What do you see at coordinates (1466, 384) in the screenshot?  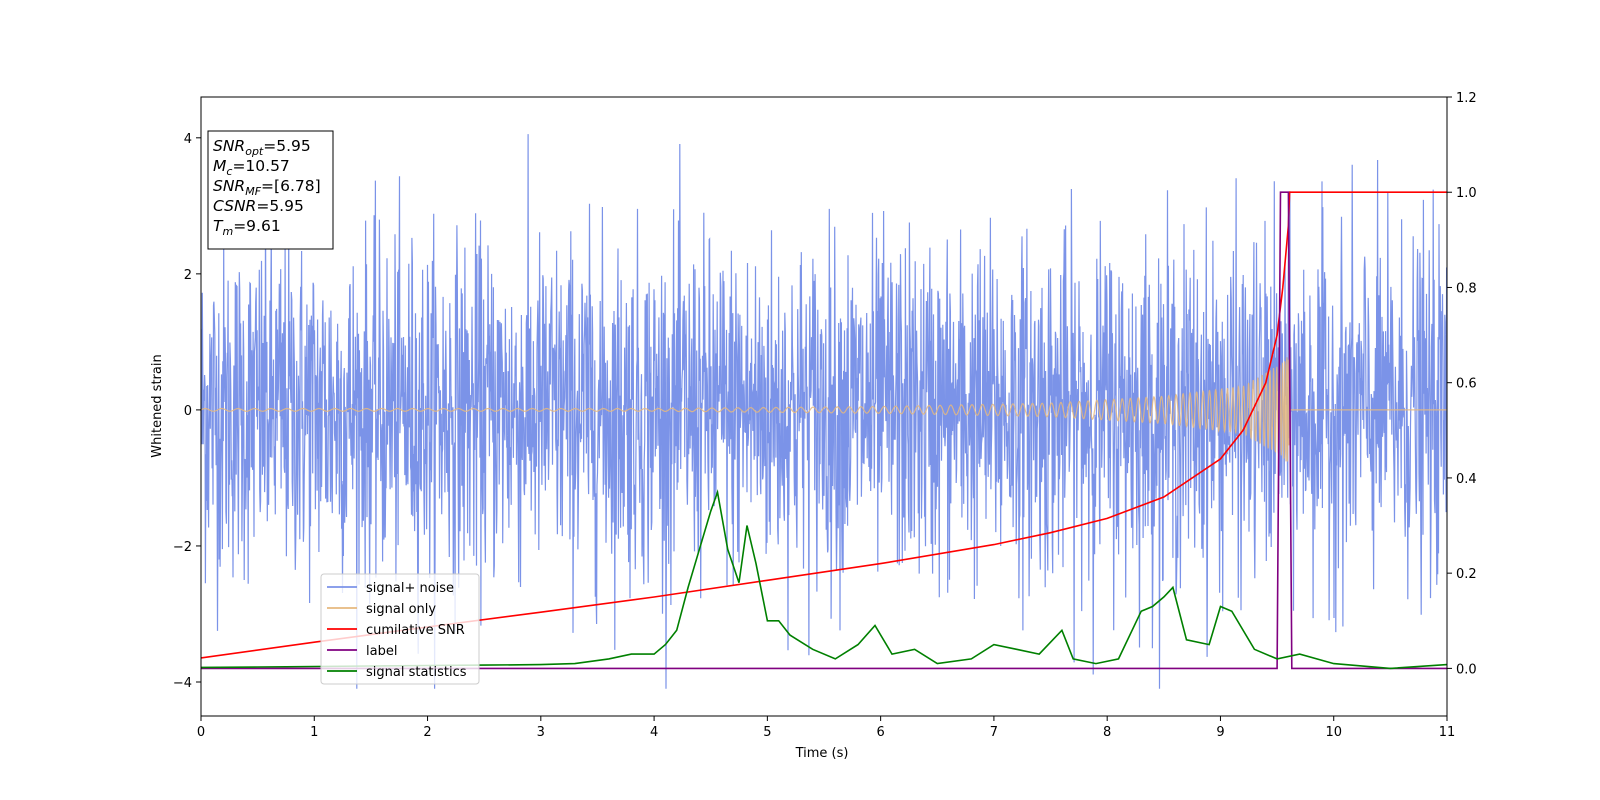 I see `y2-tick-label: 0.6` at bounding box center [1466, 384].